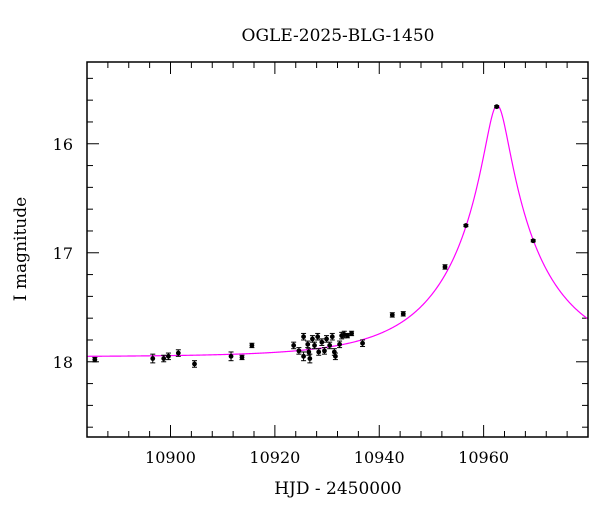 The width and height of the screenshot is (600, 516). What do you see at coordinates (170, 457) in the screenshot?
I see `x-tick-label: 10900` at bounding box center [170, 457].